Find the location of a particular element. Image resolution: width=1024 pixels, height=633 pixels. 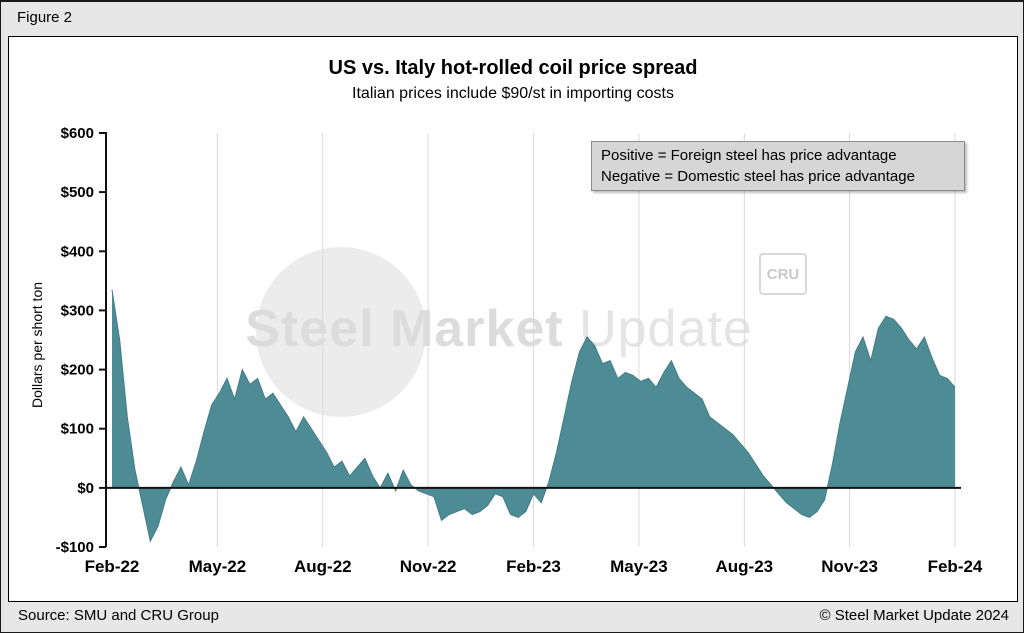

footer-copyright: © Steel Market Update 2024 is located at coordinates (914, 615).